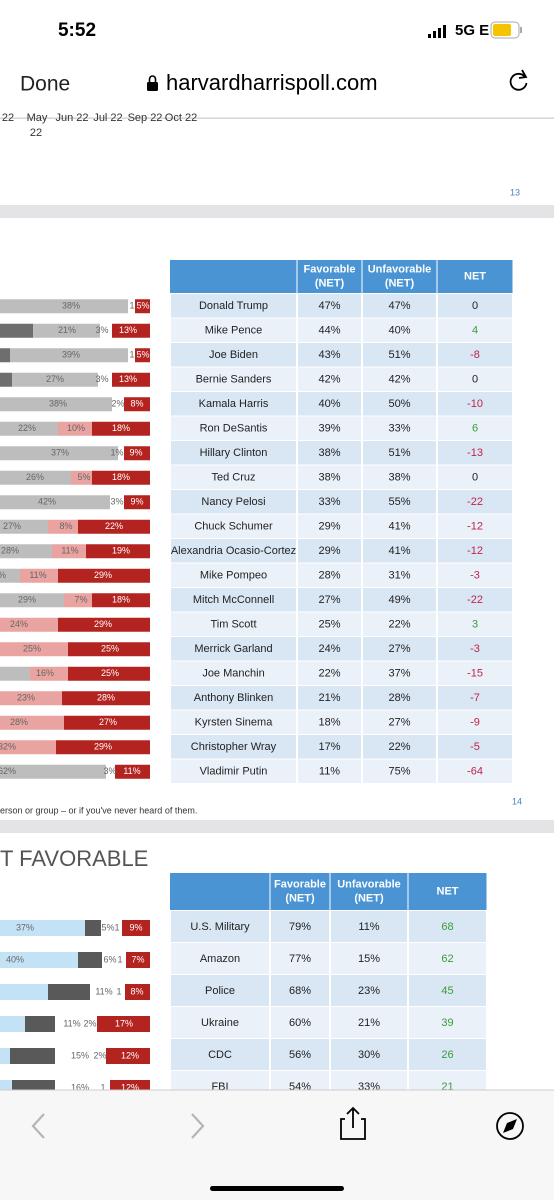 The width and height of the screenshot is (554, 1200). Describe the element at coordinates (233, 306) in the screenshot. I see `row-label: Donald Trump` at that location.